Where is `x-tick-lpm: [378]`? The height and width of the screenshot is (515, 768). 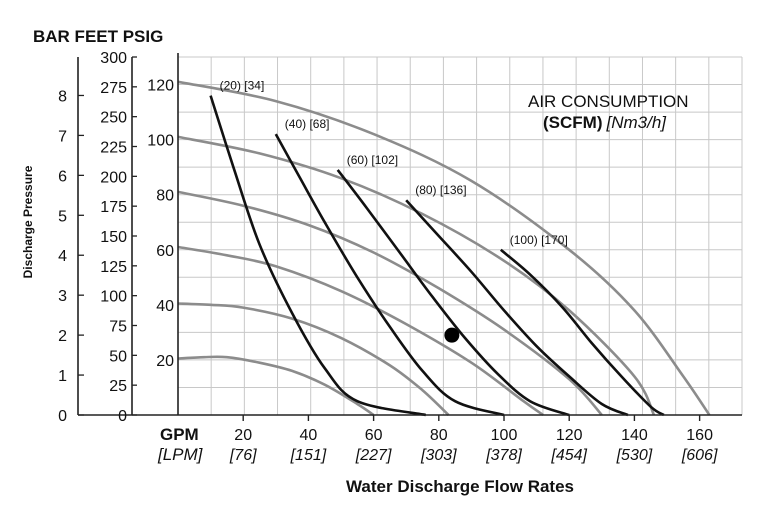
x-tick-lpm: [378] is located at coordinates (503, 455).